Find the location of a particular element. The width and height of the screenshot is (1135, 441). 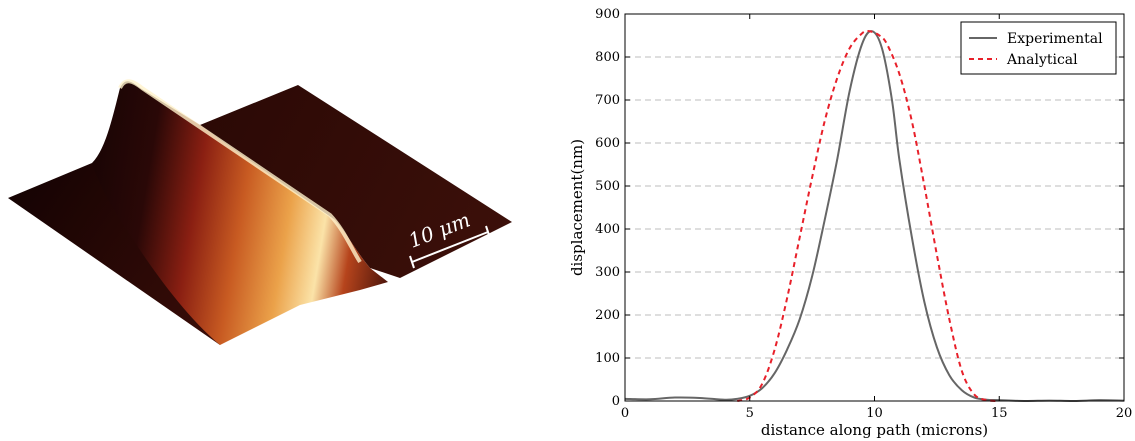

legend: Experimental Analytical is located at coordinates (1038, 48).